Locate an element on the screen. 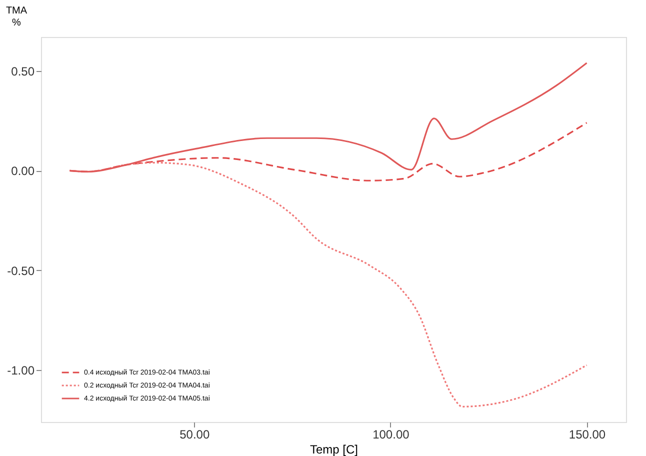 The height and width of the screenshot is (456, 646). x-tick-label: 150.00 is located at coordinates (587, 435).